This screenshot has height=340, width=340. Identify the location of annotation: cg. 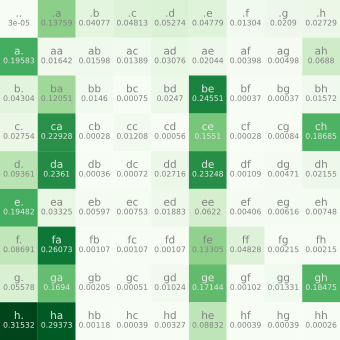
(283, 128).